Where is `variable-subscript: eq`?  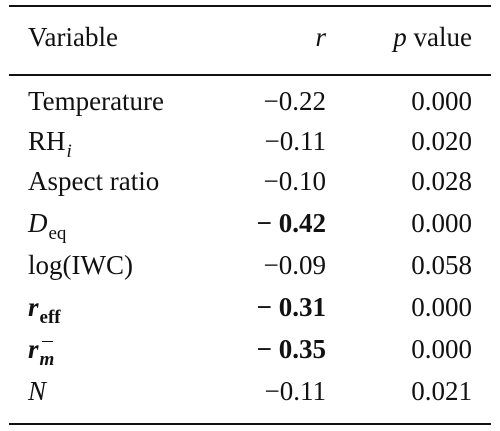 variable-subscript: eq is located at coordinates (57, 233).